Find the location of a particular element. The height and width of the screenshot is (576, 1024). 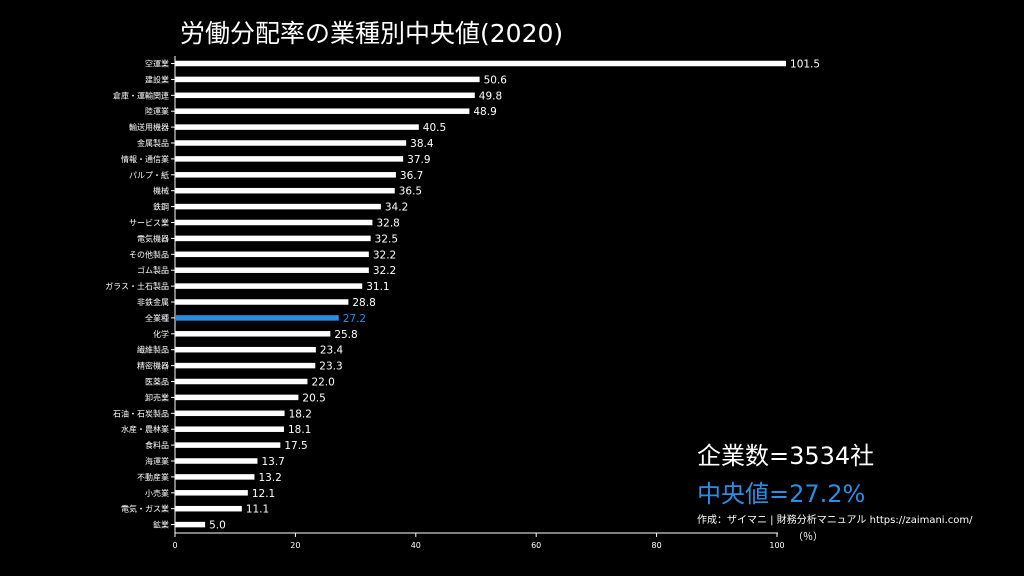

value-label: 18.1 is located at coordinates (299, 430).